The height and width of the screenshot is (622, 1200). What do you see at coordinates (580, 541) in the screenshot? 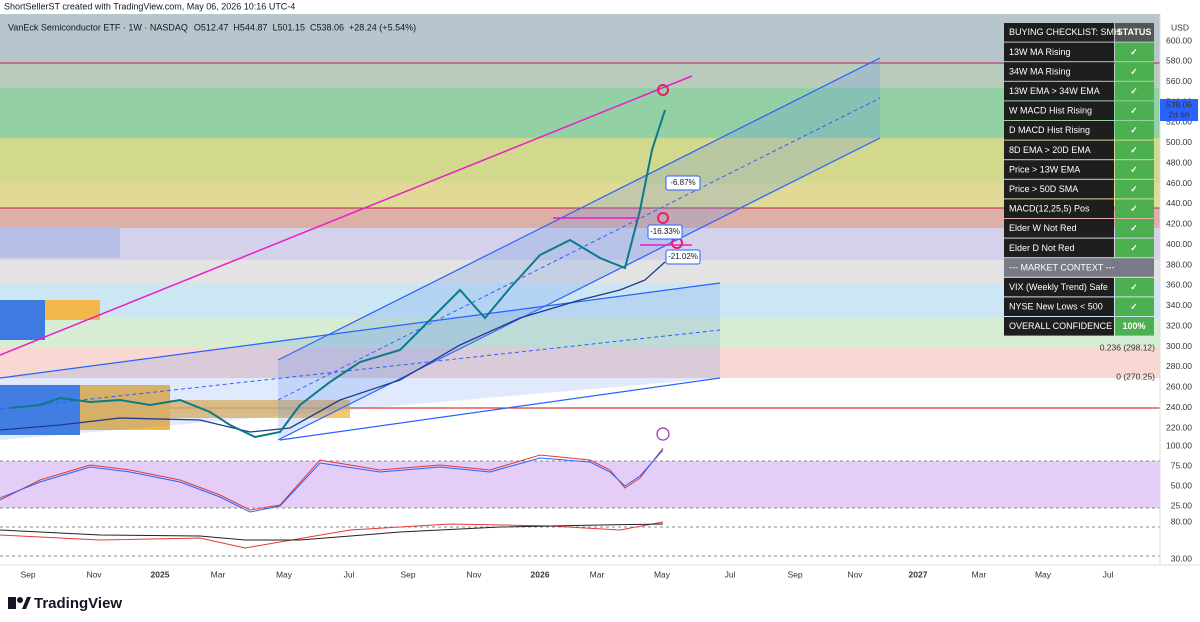
I see `lower-panel` at bounding box center [580, 541].